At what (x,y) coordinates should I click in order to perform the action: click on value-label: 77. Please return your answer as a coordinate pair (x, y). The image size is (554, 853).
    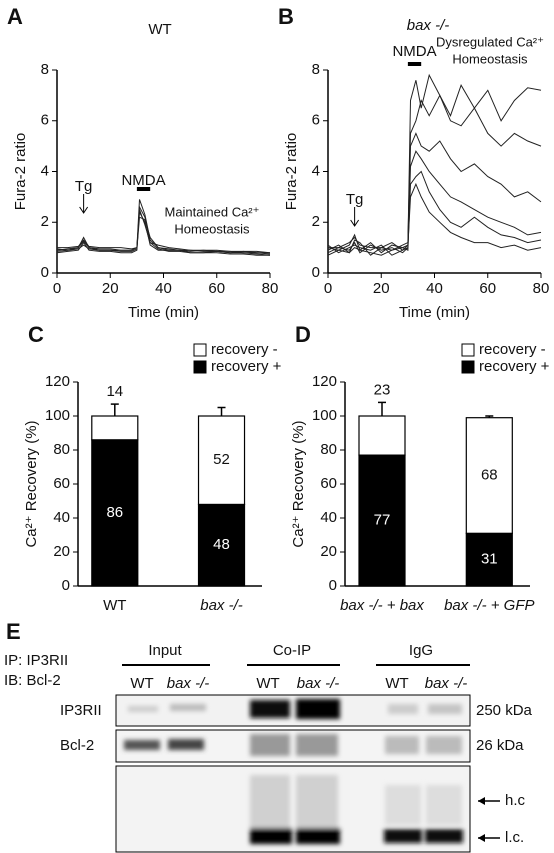
    Looking at the image, I should click on (382, 520).